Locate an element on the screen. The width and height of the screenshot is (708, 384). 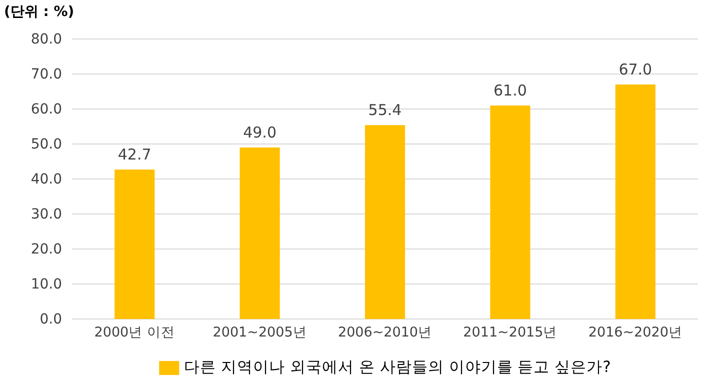
text: 49.0 is located at coordinates (260, 133).